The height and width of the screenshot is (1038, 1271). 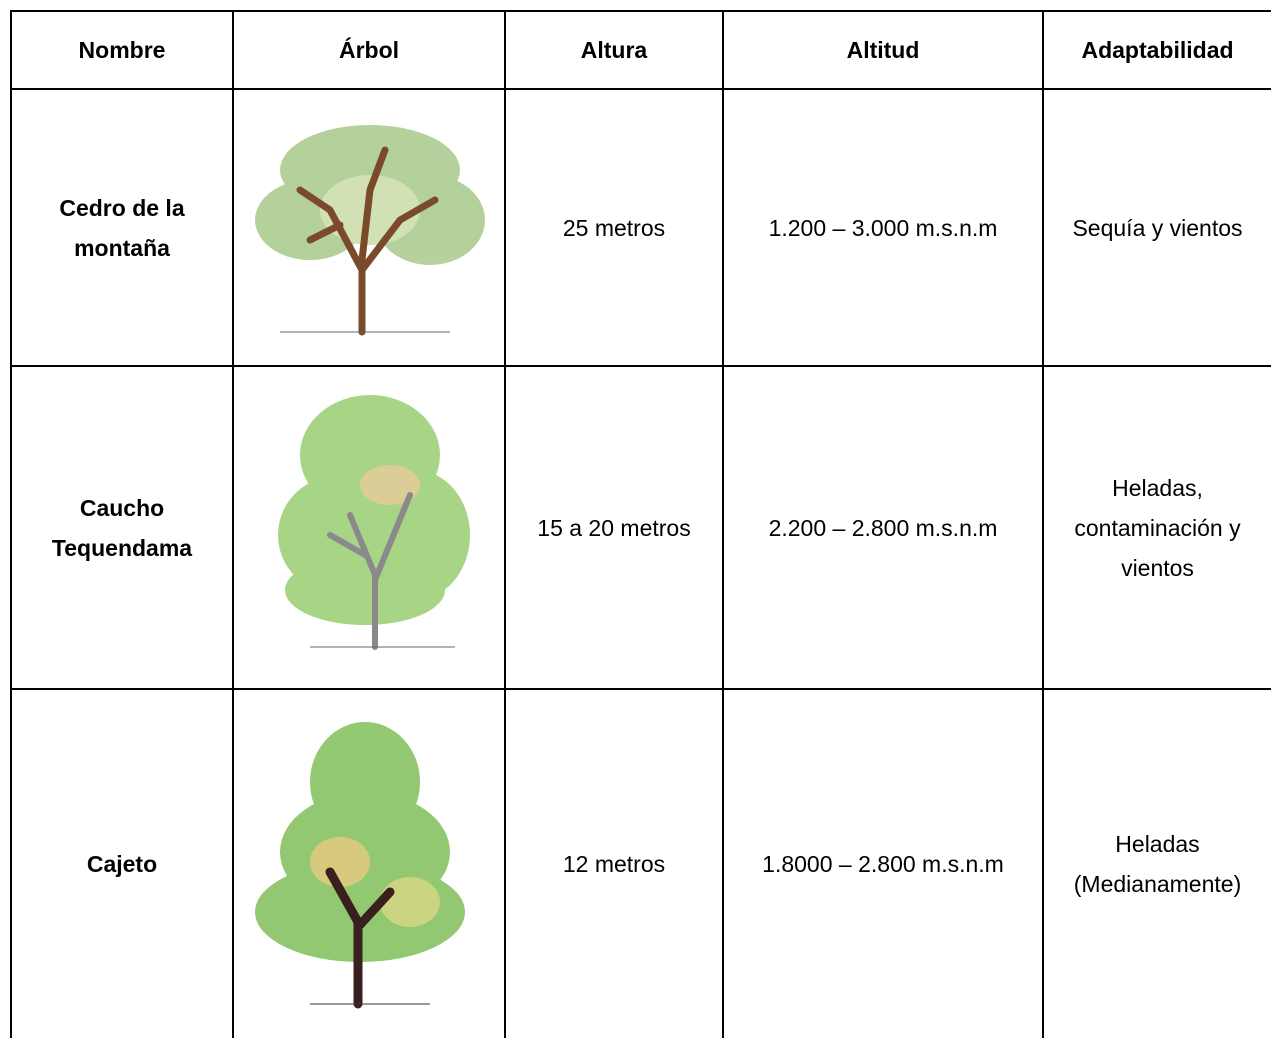 I want to click on name-cell: Cedro de la montaña, so click(x=122, y=227).